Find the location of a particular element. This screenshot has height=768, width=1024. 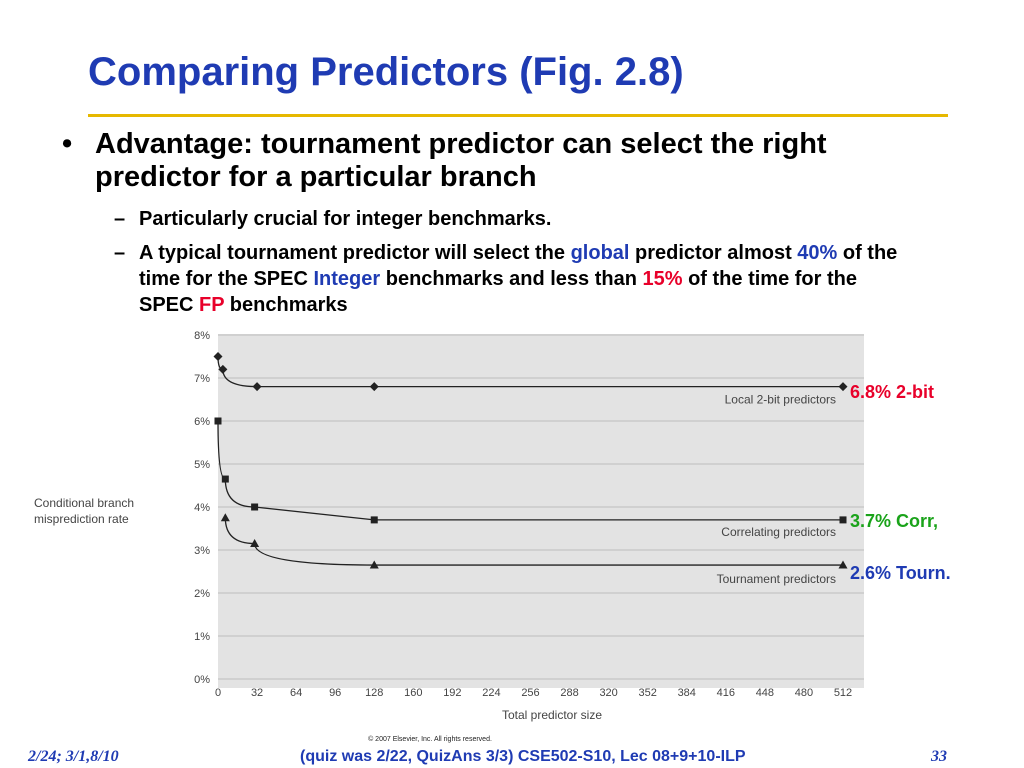

x-tick-label: 416 is located at coordinates (726, 693).